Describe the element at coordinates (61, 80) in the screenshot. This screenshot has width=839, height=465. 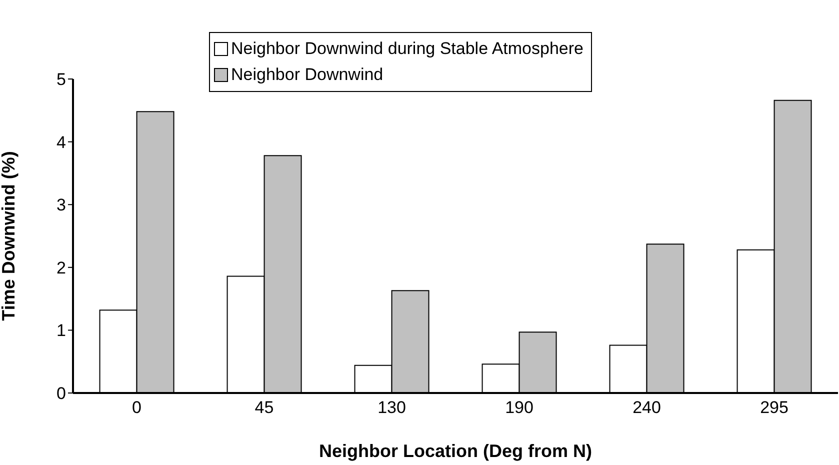
I see `y-tick-label: 5` at that location.